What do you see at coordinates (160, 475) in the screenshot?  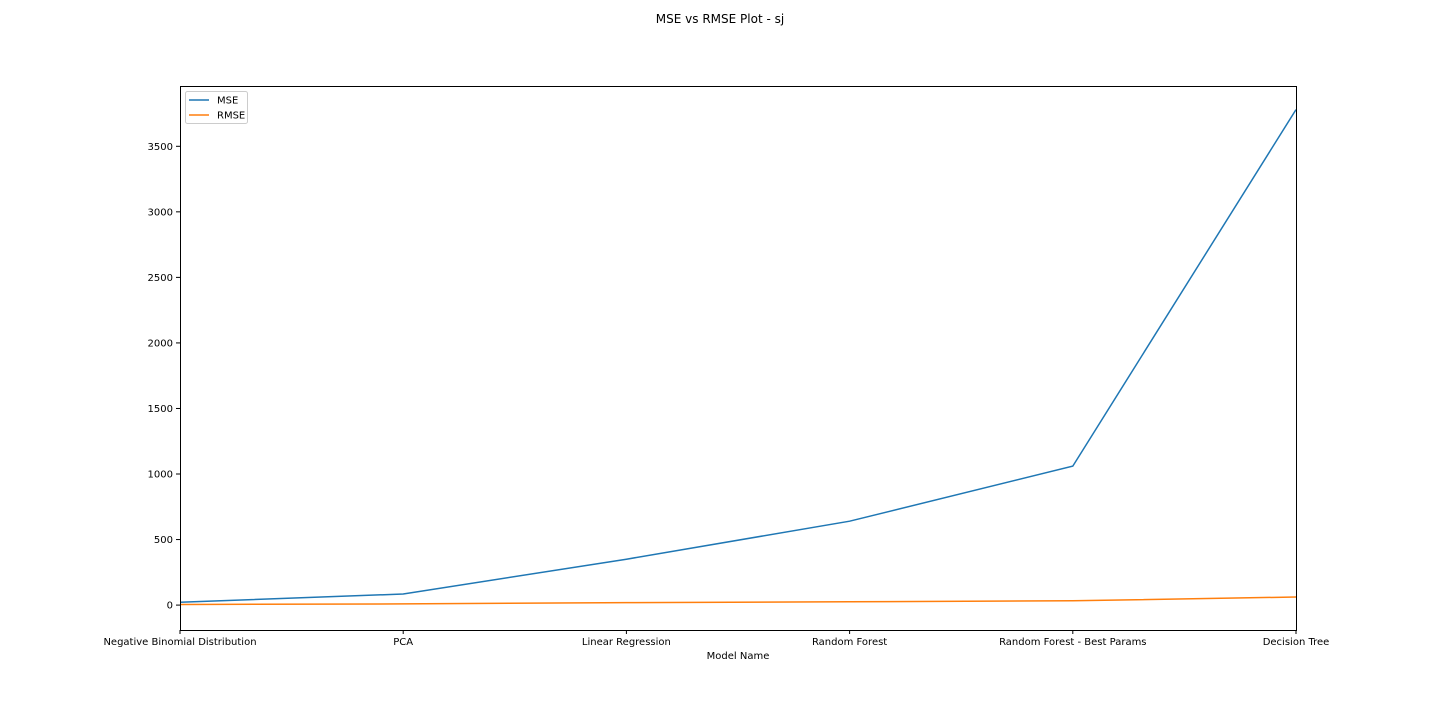 I see `y-tick-label: 1000` at bounding box center [160, 475].